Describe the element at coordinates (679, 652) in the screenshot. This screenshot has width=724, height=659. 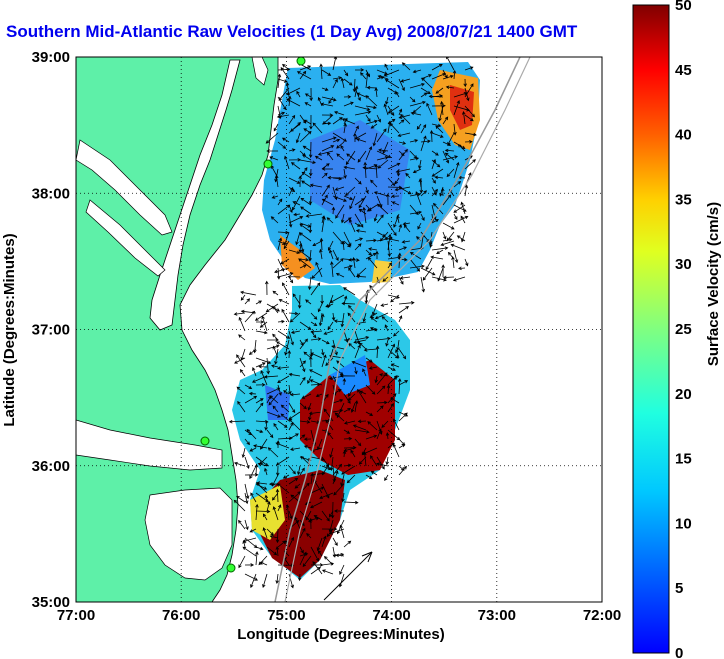
I see `colorbar-tick-label: 0` at that location.